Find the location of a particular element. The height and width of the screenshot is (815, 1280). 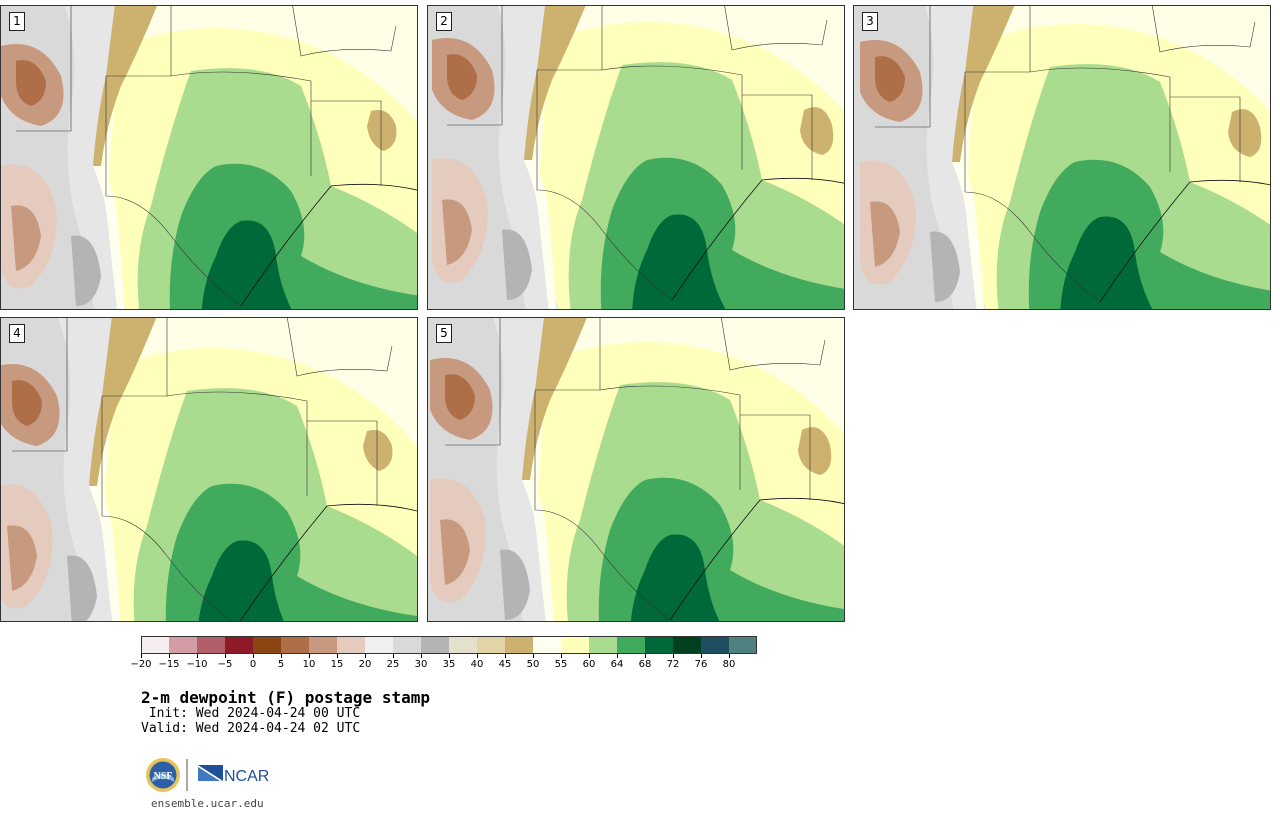

panel-number: 5 is located at coordinates (444, 333).